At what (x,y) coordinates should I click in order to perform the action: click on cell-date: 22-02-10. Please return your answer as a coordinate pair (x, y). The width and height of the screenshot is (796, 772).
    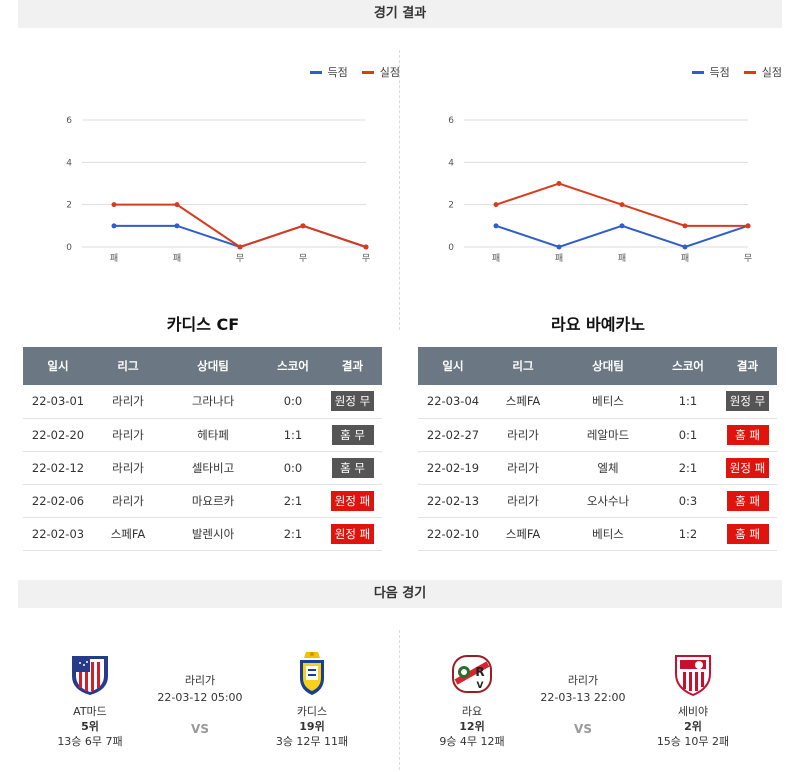
    Looking at the image, I should click on (453, 534).